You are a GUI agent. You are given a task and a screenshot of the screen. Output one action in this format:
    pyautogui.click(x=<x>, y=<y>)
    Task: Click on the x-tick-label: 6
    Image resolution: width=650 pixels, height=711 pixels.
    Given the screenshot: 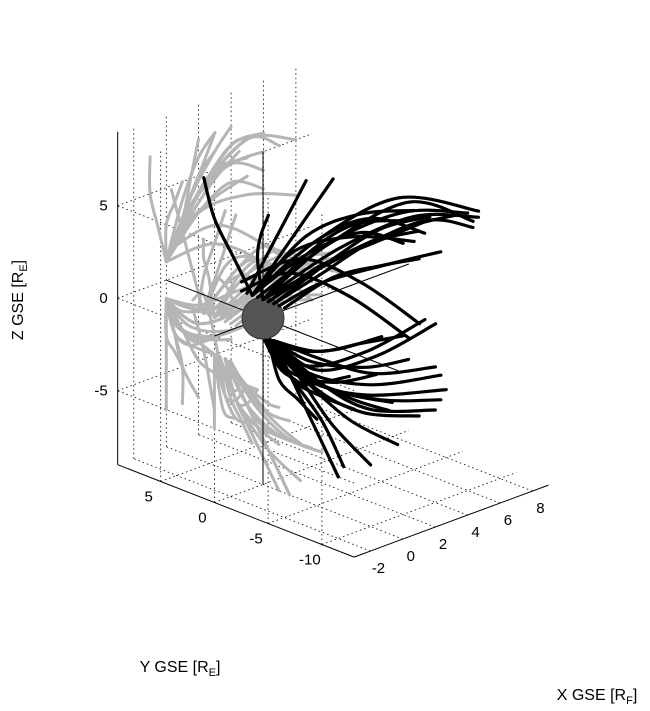 What is the action you would take?
    pyautogui.click(x=508, y=520)
    